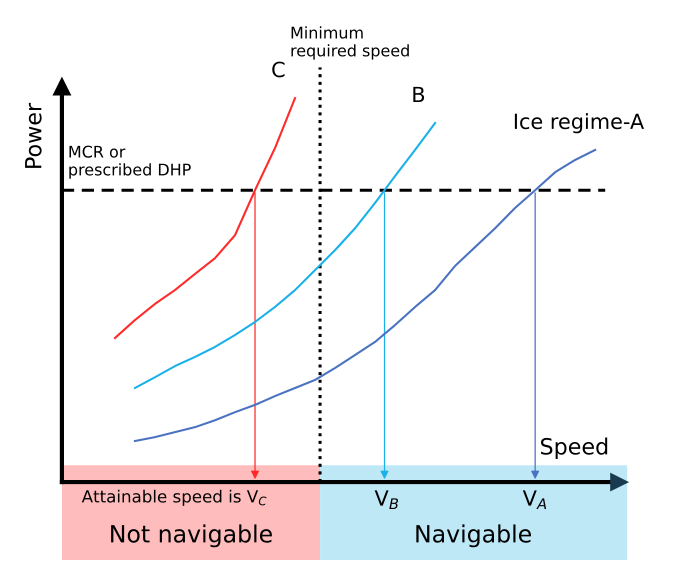 The image size is (688, 564). What do you see at coordinates (386, 499) in the screenshot?
I see `text: V$_{B}$` at bounding box center [386, 499].